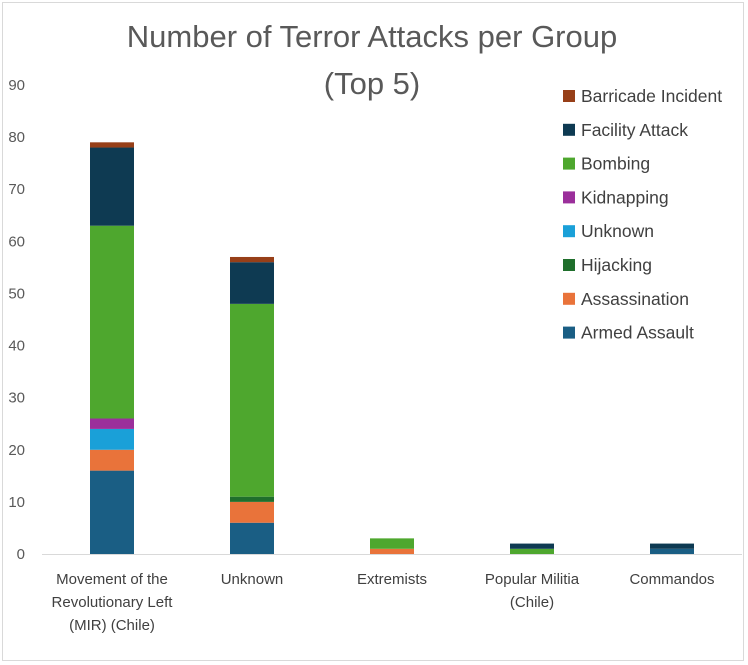 This screenshot has width=748, height=665. I want to click on x-category-label-line: Revolutionary Left, so click(113, 602).